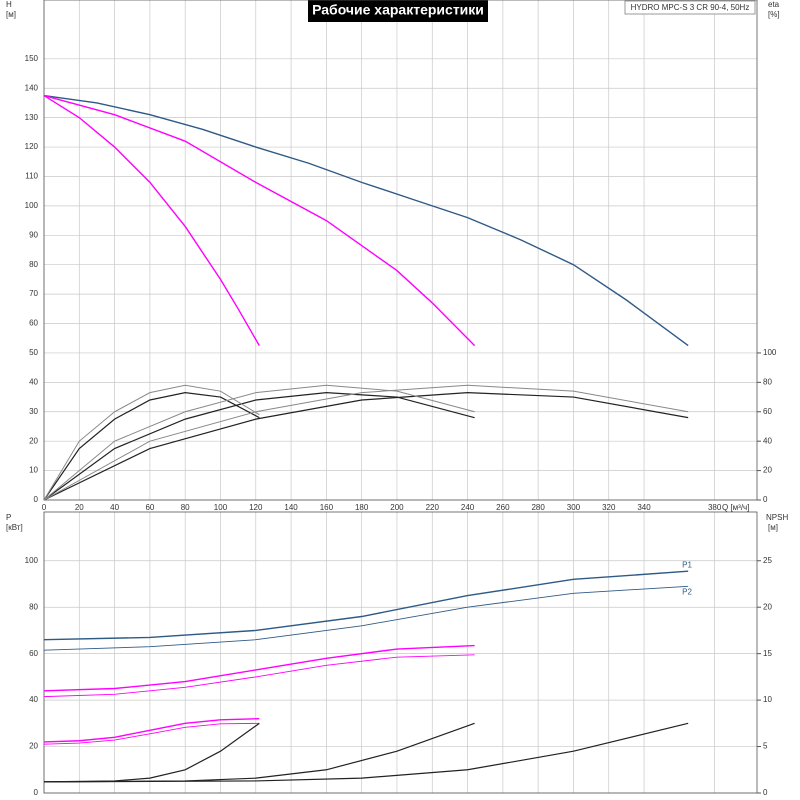 The width and height of the screenshot is (800, 800). I want to click on y-tick-label: 30, so click(33, 411).